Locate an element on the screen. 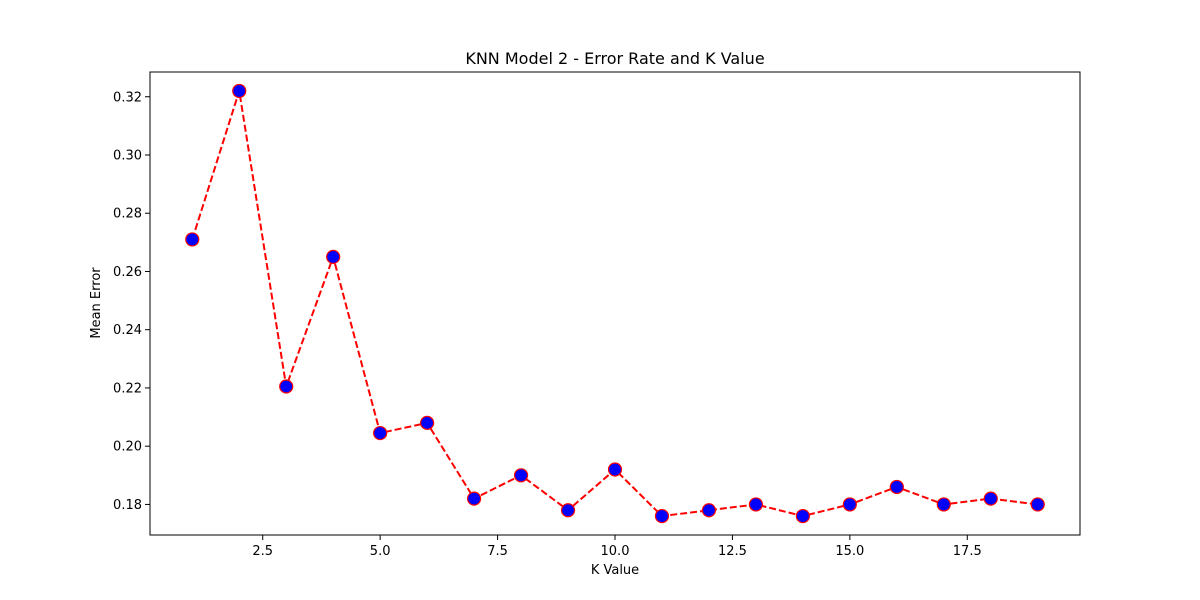 Image resolution: width=1200 pixels, height=600 pixels. y-tick-label: 0.26 is located at coordinates (127, 272).